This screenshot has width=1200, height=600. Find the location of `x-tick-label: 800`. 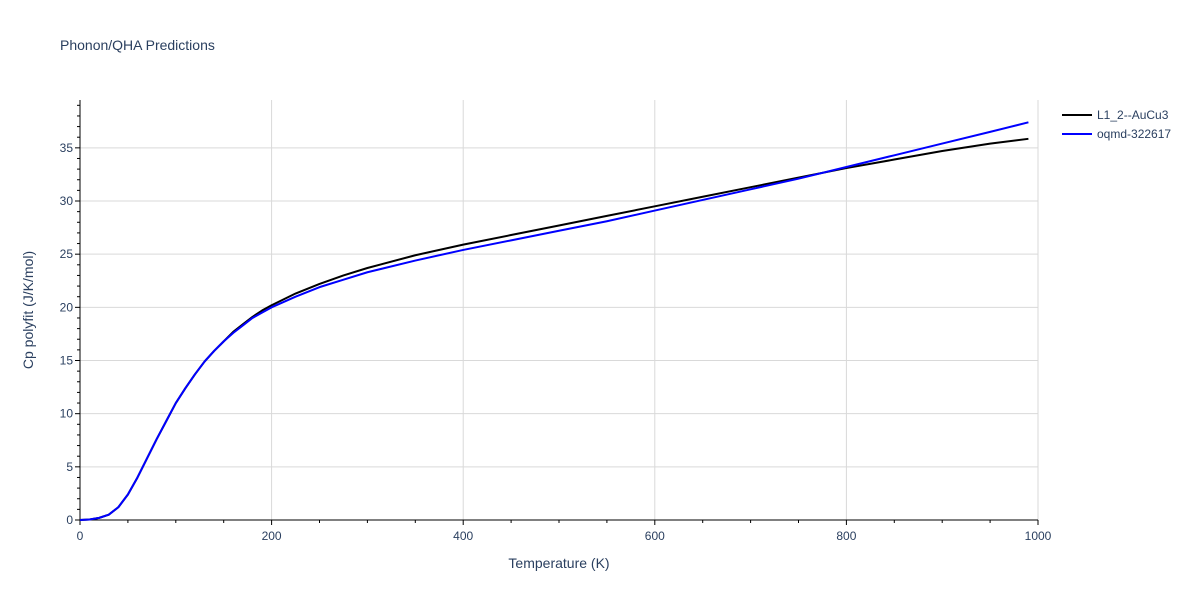

x-tick-label: 800 is located at coordinates (846, 536).